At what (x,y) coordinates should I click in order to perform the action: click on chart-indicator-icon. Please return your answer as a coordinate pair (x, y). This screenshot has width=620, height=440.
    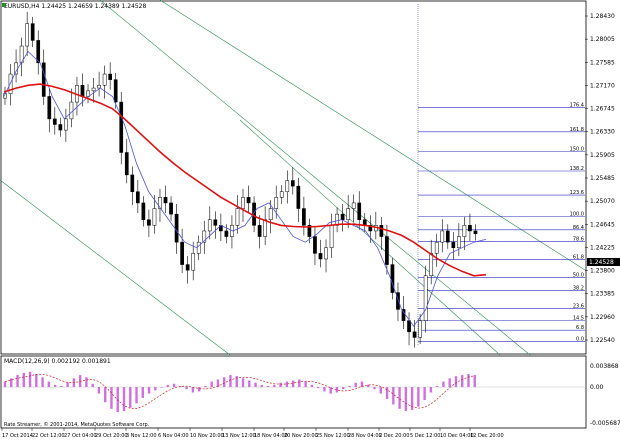
    Looking at the image, I should click on (4, 5).